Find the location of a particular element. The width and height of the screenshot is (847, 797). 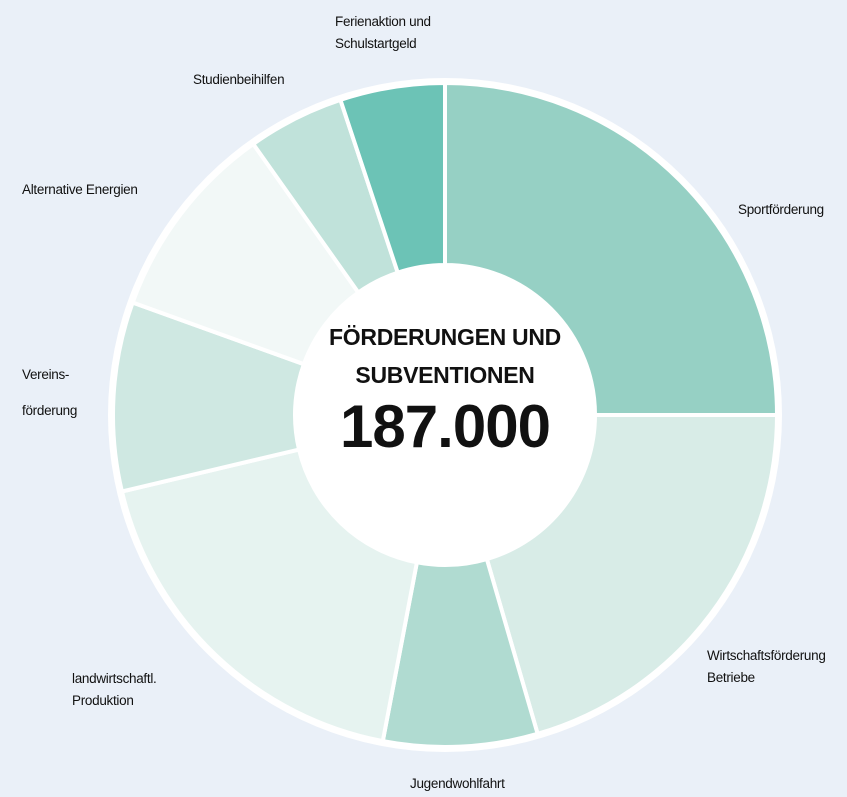

center-hole is located at coordinates (445, 415).